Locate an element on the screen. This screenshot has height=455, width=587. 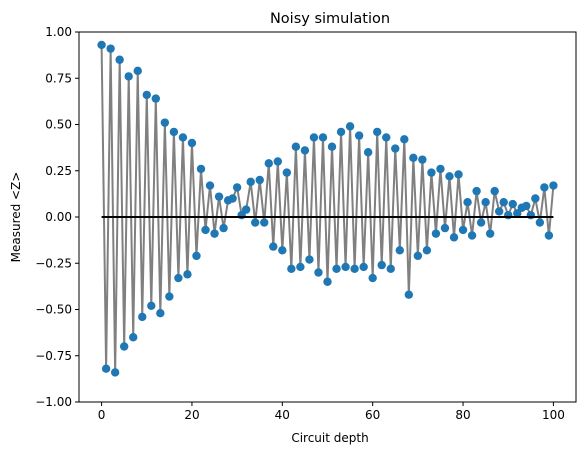
y-tick-label: 0.25 is located at coordinates (58, 171).